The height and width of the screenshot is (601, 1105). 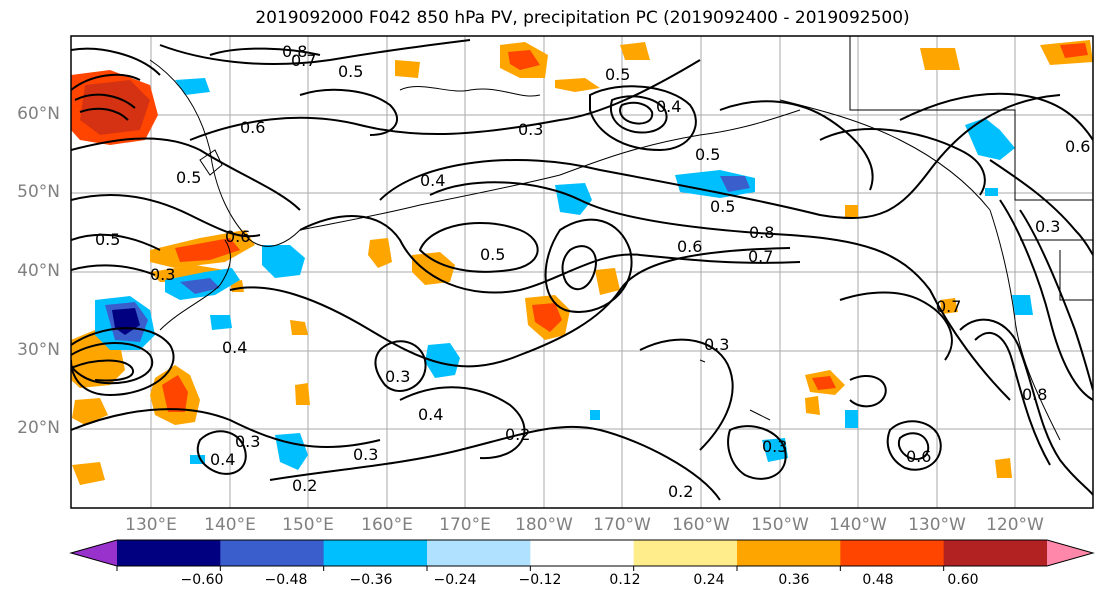 What do you see at coordinates (38, 428) in the screenshot?
I see `lat-label: 20°N` at bounding box center [38, 428].